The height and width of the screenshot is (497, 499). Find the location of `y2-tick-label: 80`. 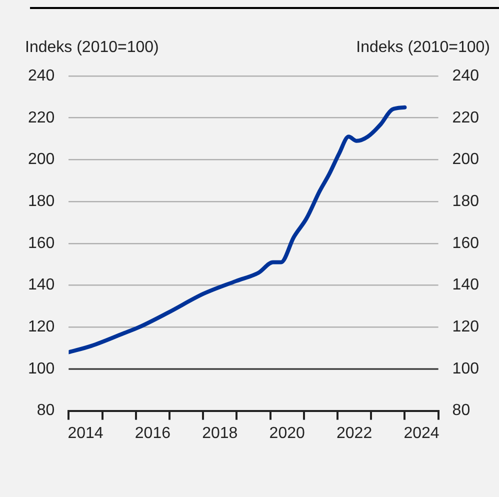

y2-tick-label: 80 is located at coordinates (461, 411).